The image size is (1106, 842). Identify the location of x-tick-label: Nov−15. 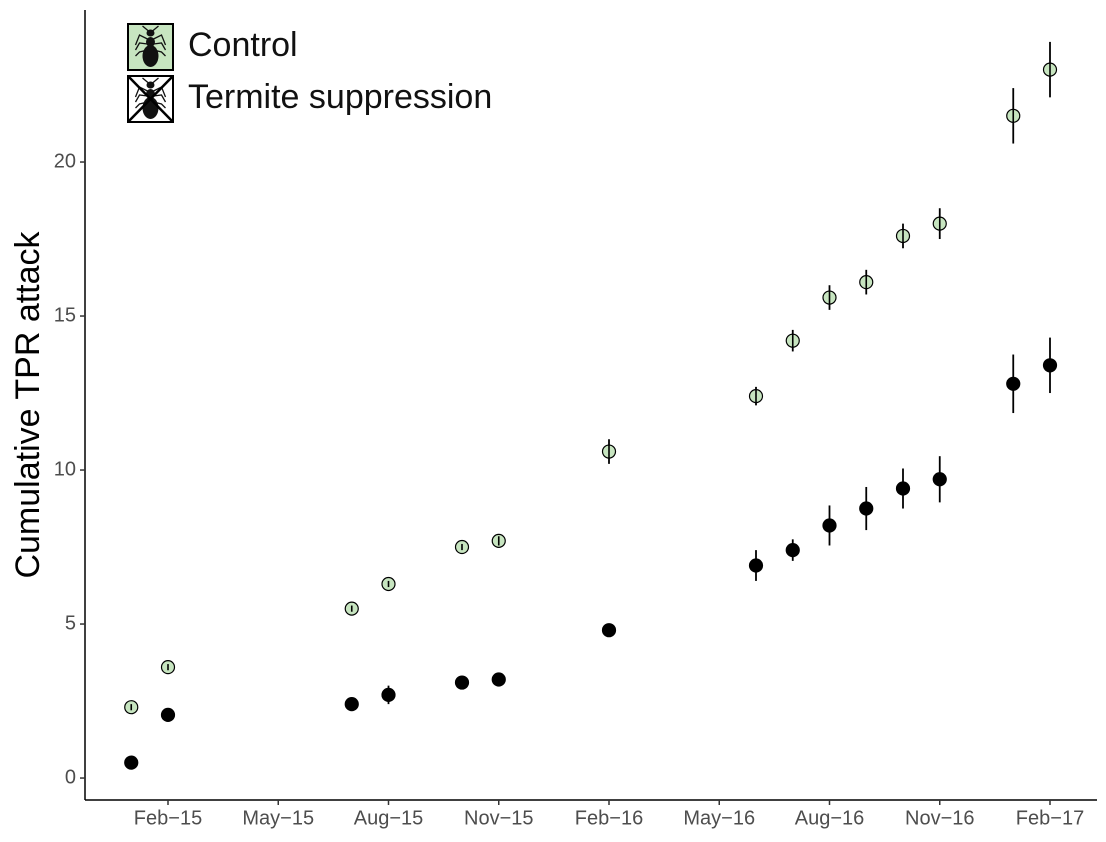
(499, 818).